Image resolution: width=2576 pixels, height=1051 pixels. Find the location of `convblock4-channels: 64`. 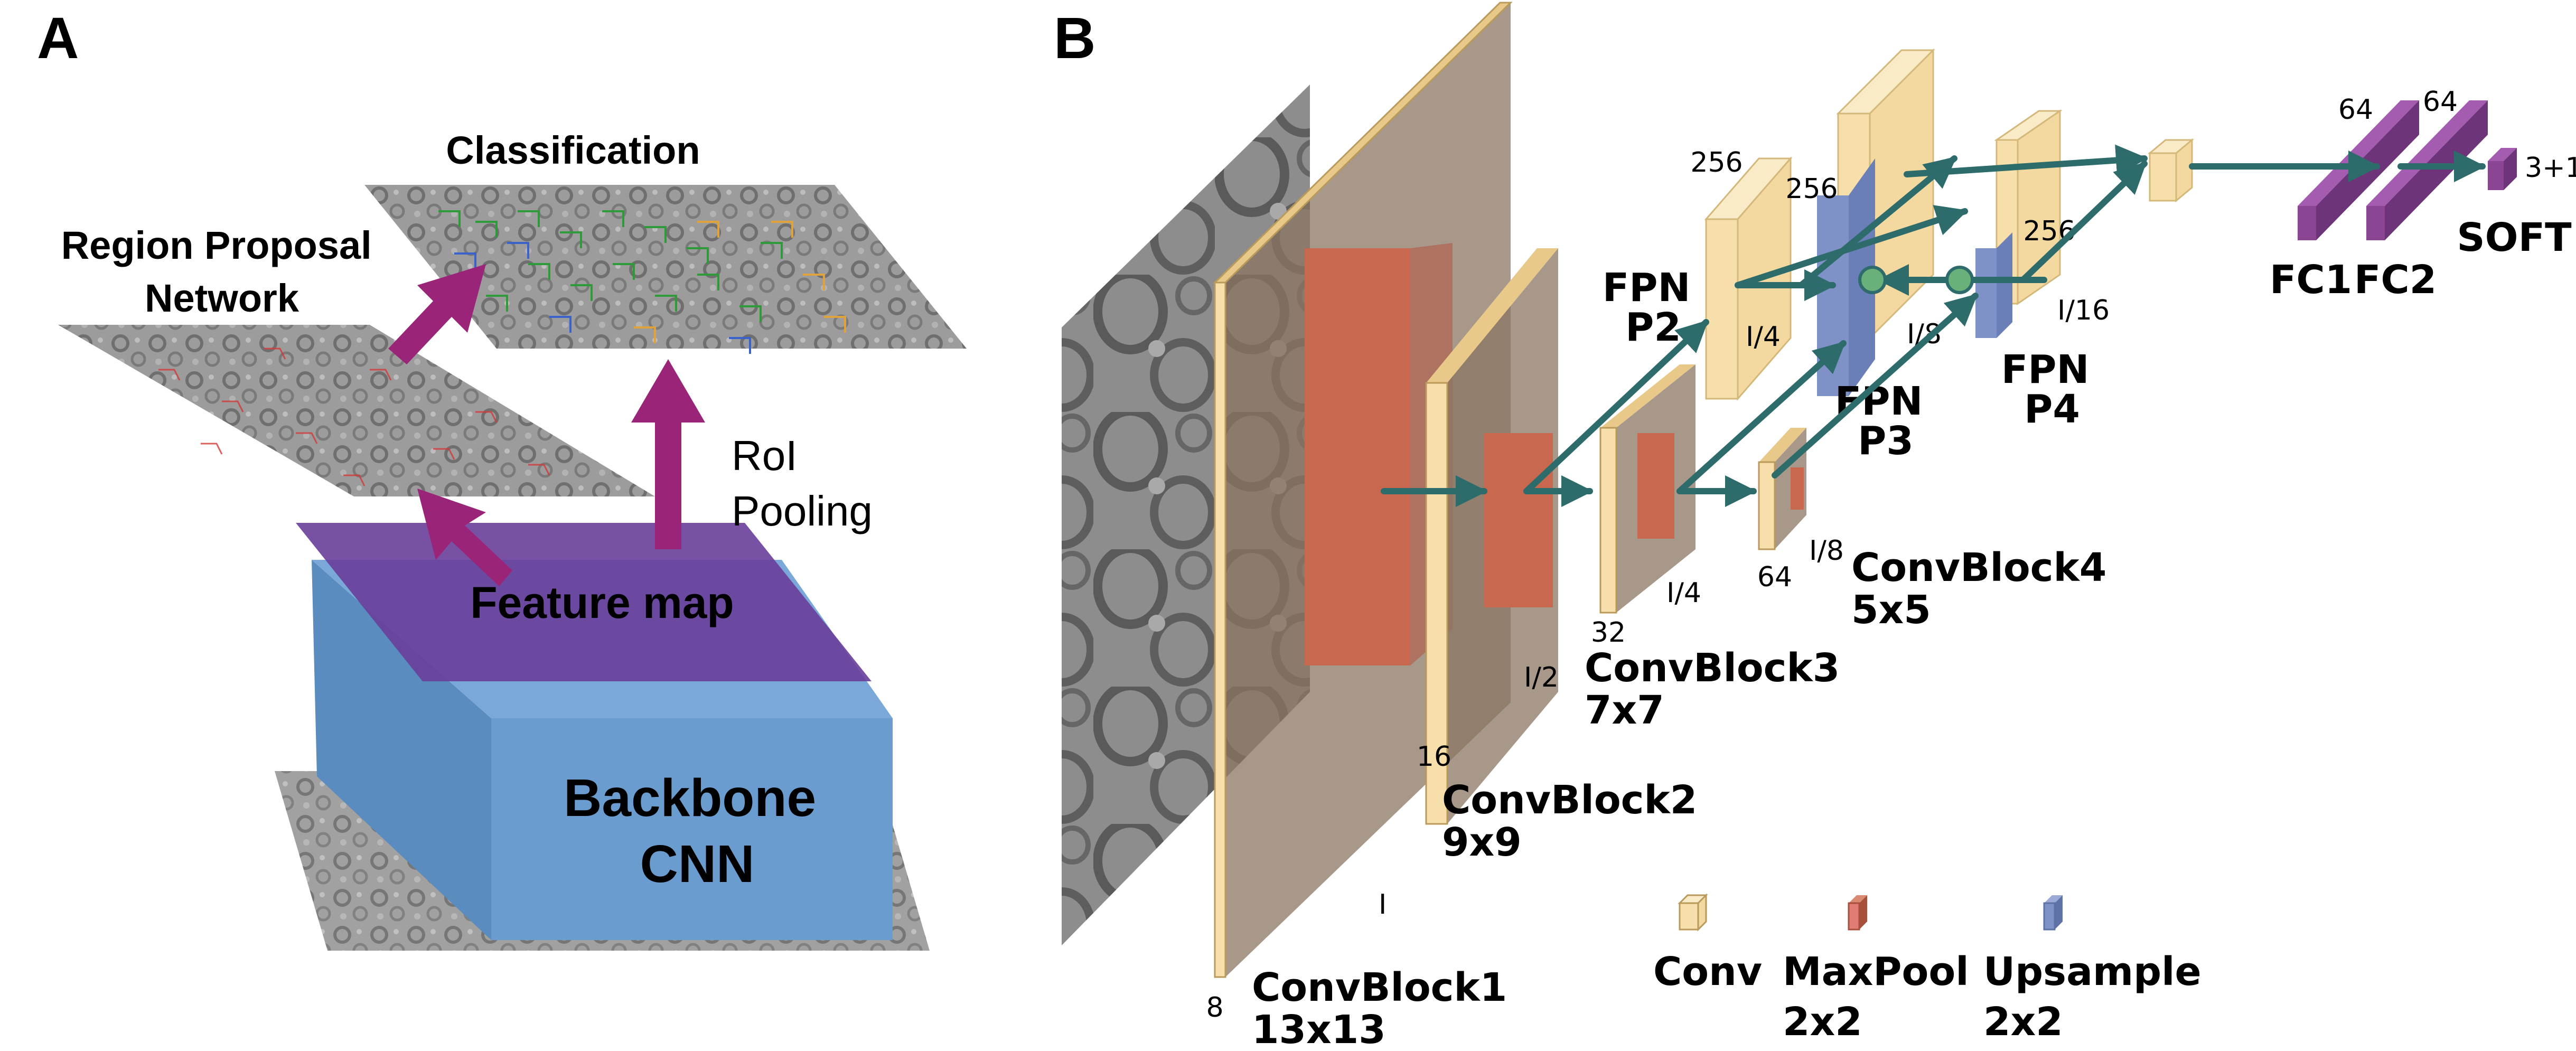

convblock4-channels: 64 is located at coordinates (1775, 577).